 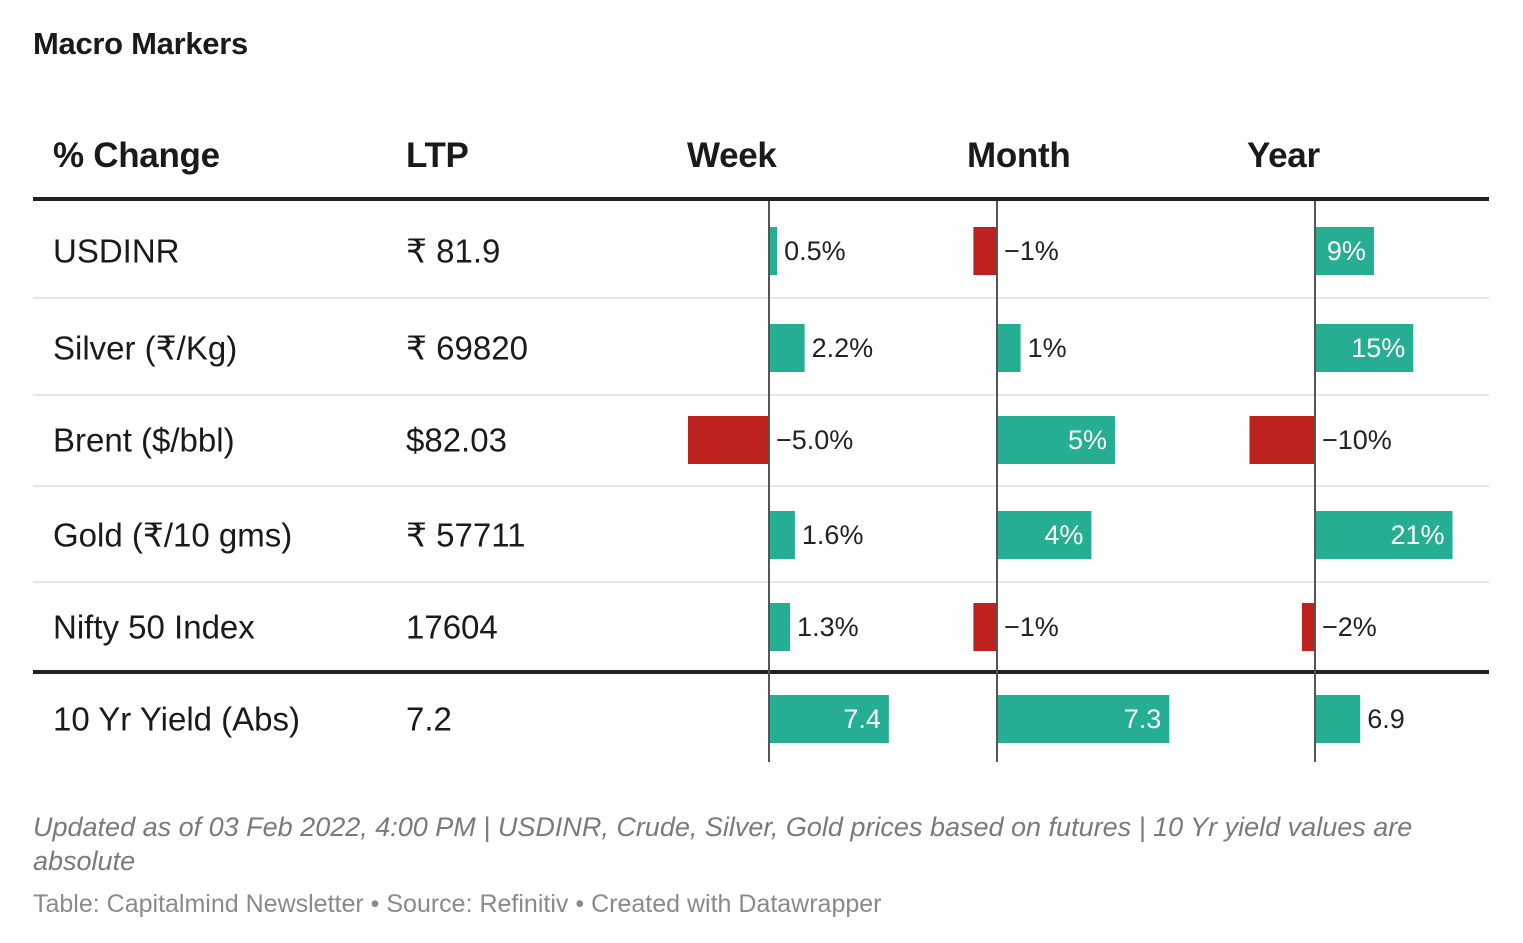 I want to click on column-header-change: % Change, so click(x=136, y=155).